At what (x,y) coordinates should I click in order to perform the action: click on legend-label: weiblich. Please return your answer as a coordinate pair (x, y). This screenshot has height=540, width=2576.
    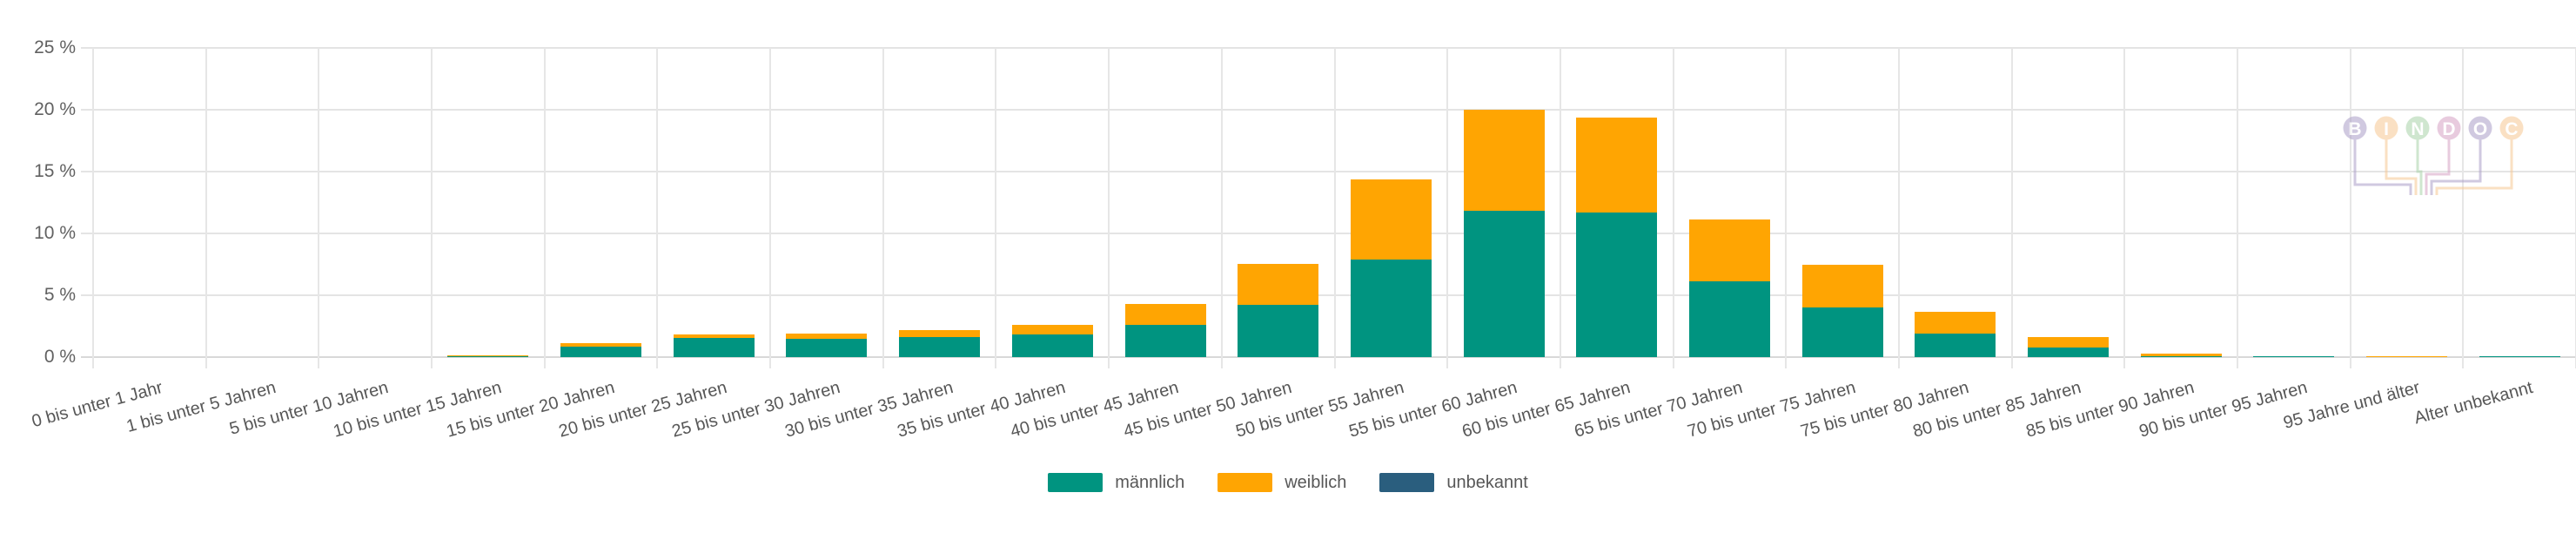
    Looking at the image, I should click on (1316, 482).